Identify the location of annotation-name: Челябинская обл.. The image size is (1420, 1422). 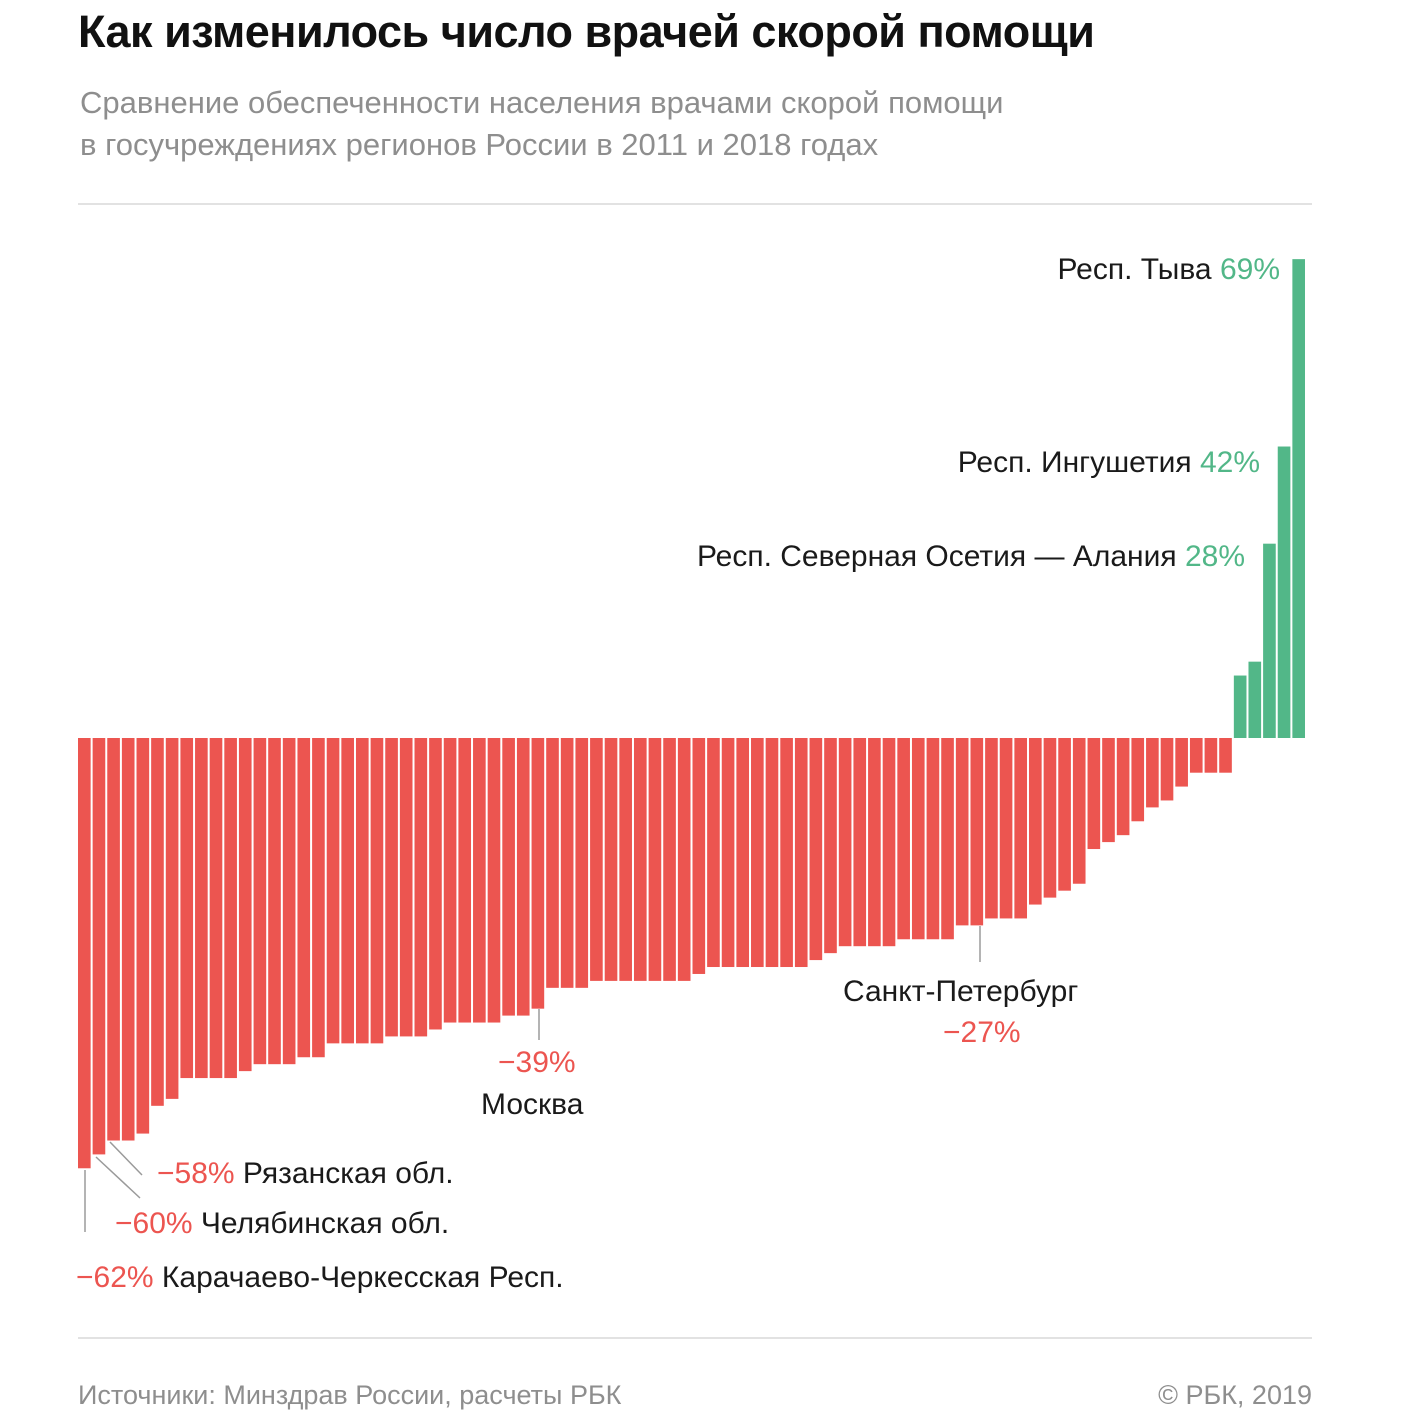
(325, 1223).